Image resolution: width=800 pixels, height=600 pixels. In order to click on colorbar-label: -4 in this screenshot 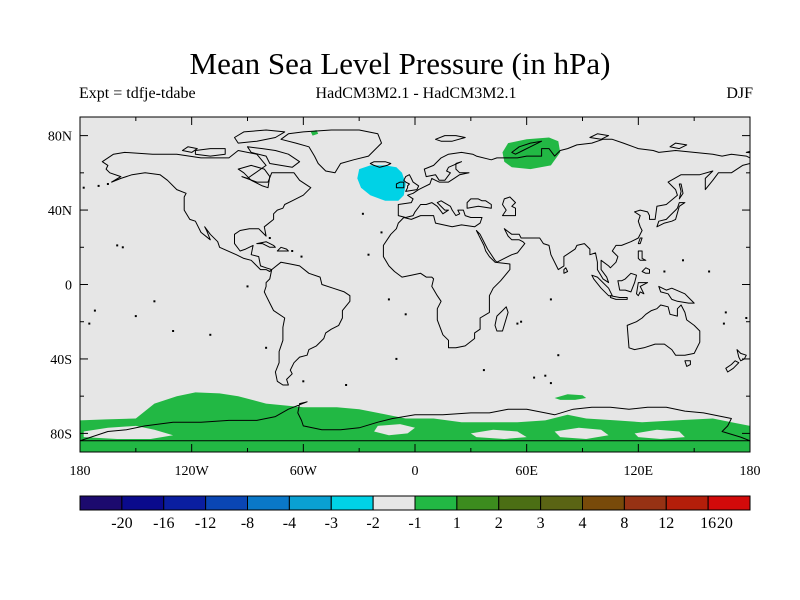, I will do `click(289, 523)`.